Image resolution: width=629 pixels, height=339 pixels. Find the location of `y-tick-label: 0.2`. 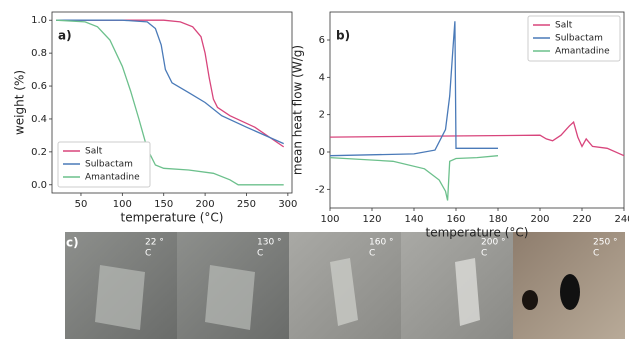

y-tick-label: 0.2 is located at coordinates (39, 152).